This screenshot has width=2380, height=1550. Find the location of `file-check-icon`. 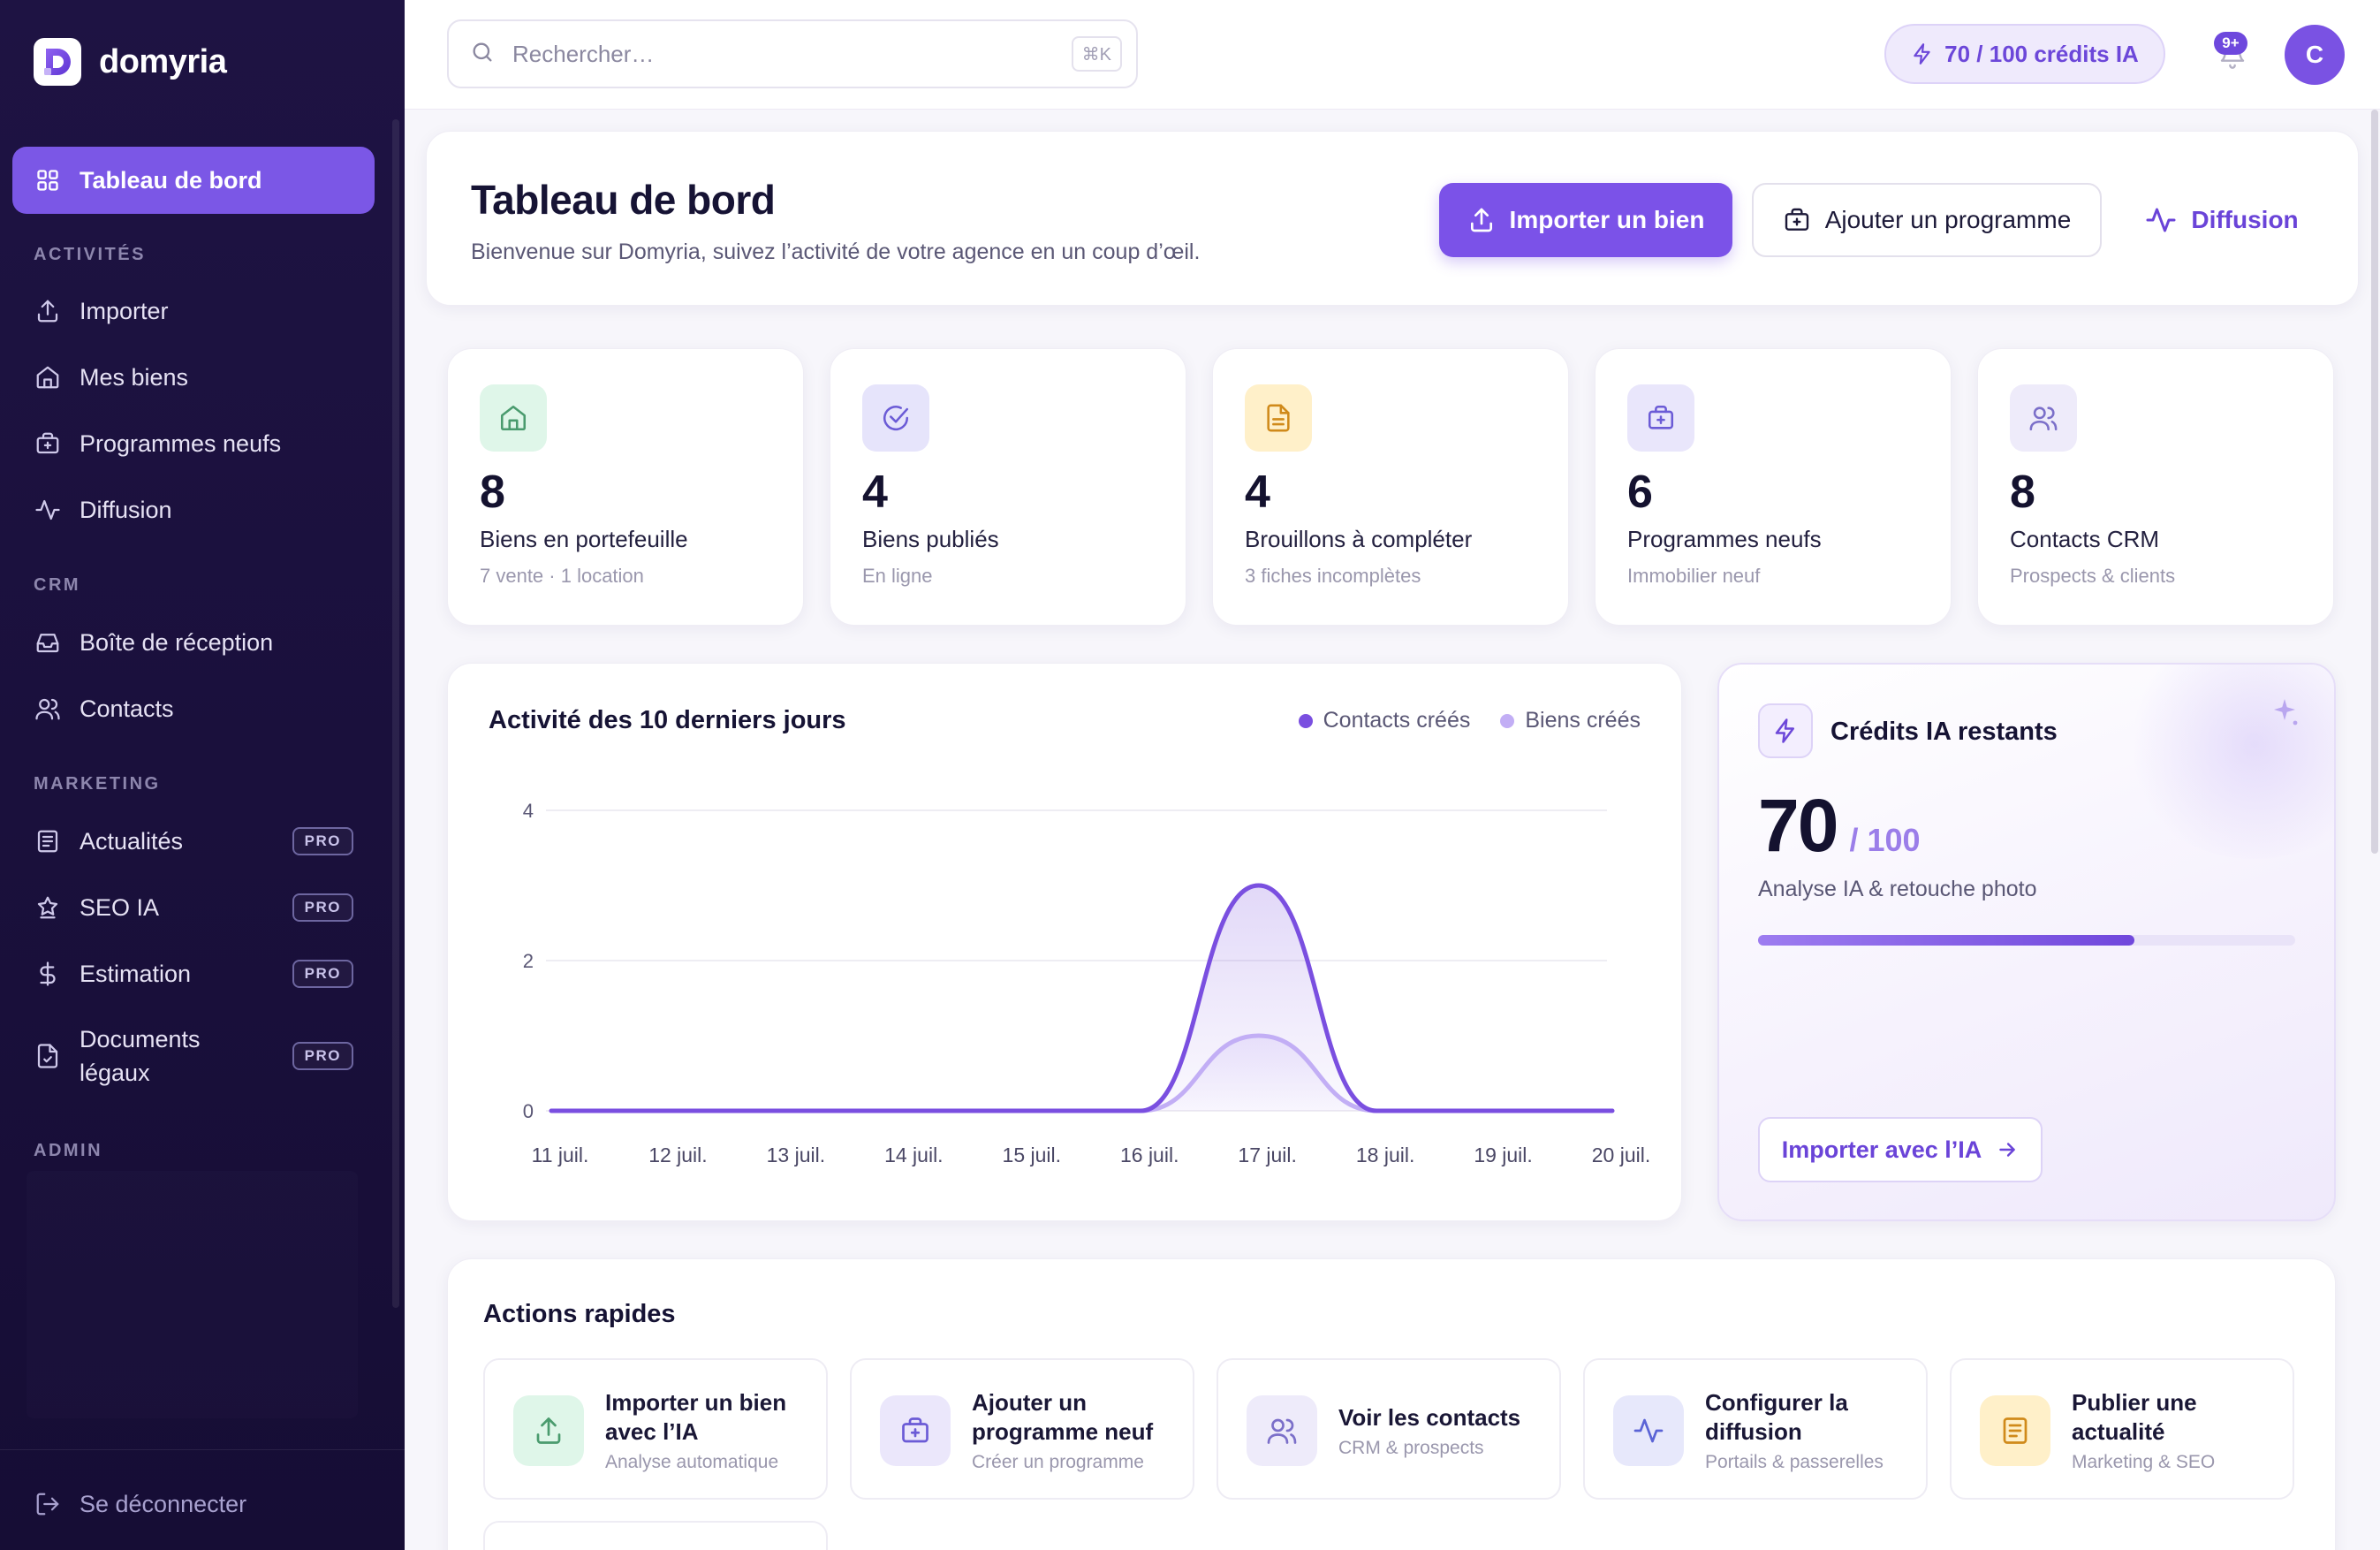

file-check-icon is located at coordinates (48, 1056).